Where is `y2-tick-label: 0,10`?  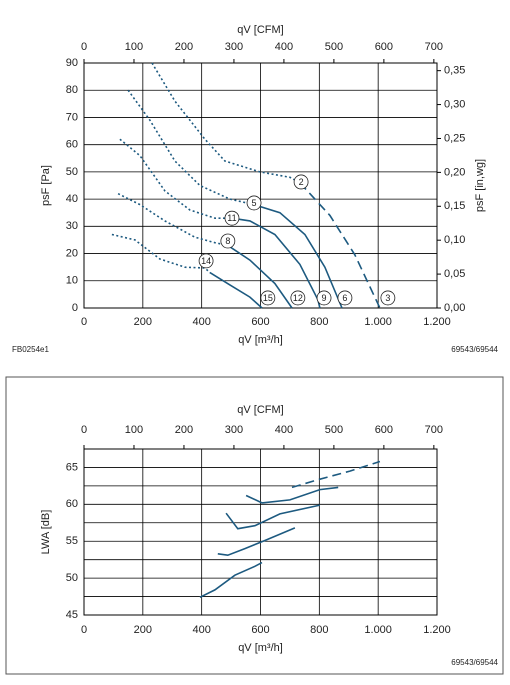
y2-tick-label: 0,10 is located at coordinates (454, 240).